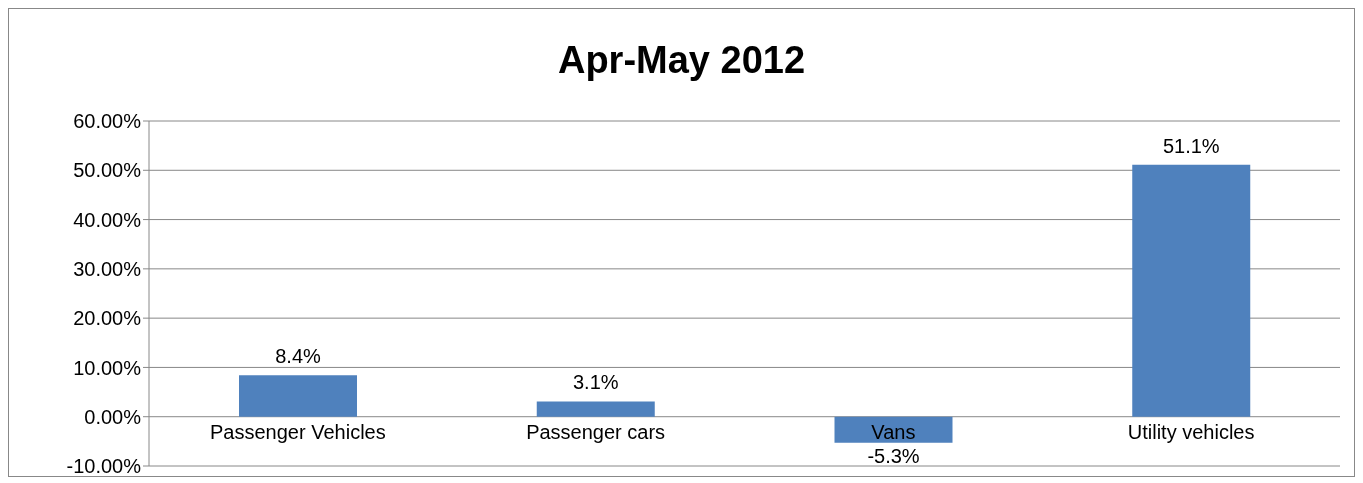 The height and width of the screenshot is (483, 1363). What do you see at coordinates (107, 170) in the screenshot?
I see `y-tick-label: 50.00%` at bounding box center [107, 170].